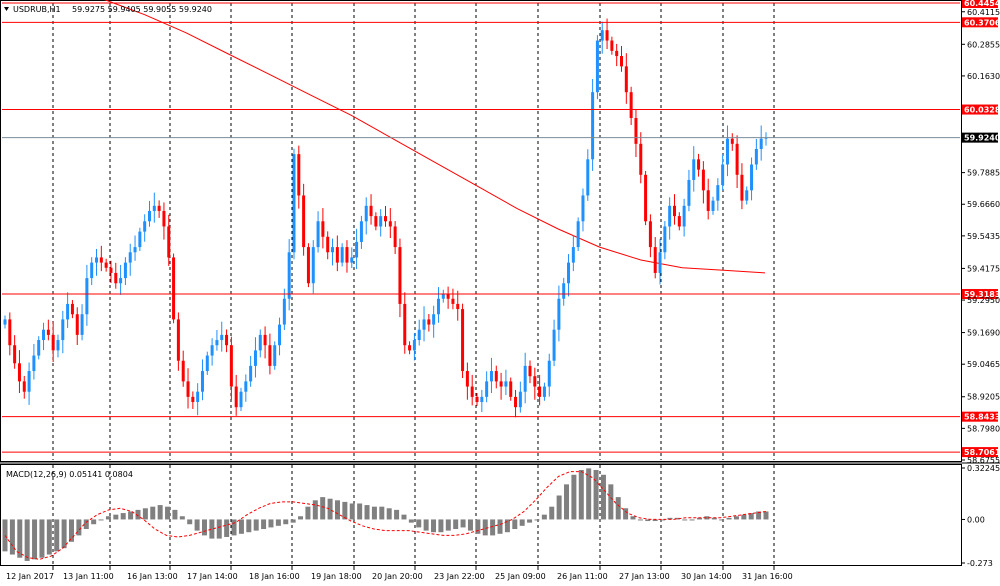 The image size is (1000, 586). Describe the element at coordinates (336, 576) in the screenshot. I see `x-tick-label: 19 Jan 18:00` at that location.